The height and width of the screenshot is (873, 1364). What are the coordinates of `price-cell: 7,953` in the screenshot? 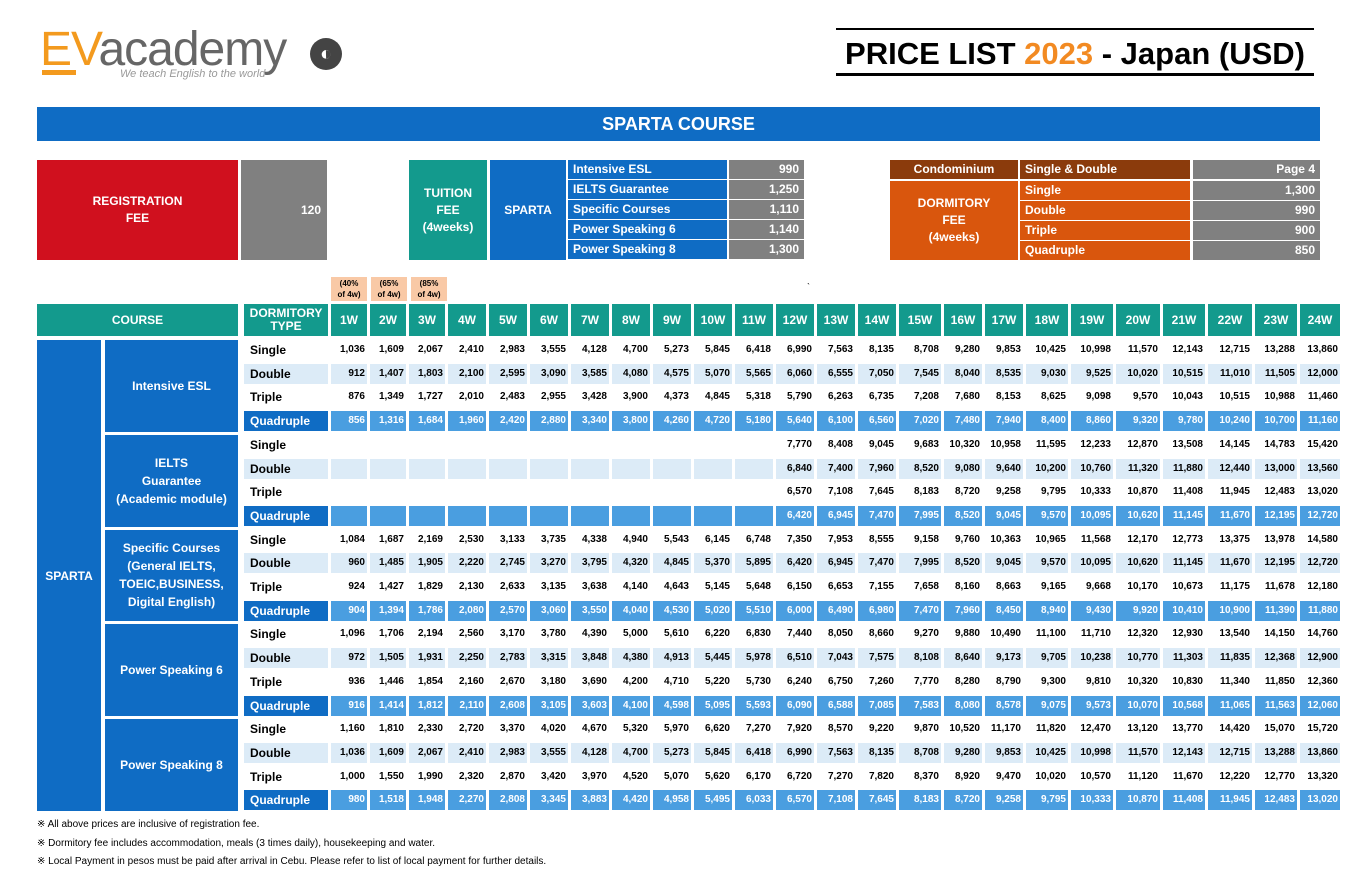 It's located at (836, 539).